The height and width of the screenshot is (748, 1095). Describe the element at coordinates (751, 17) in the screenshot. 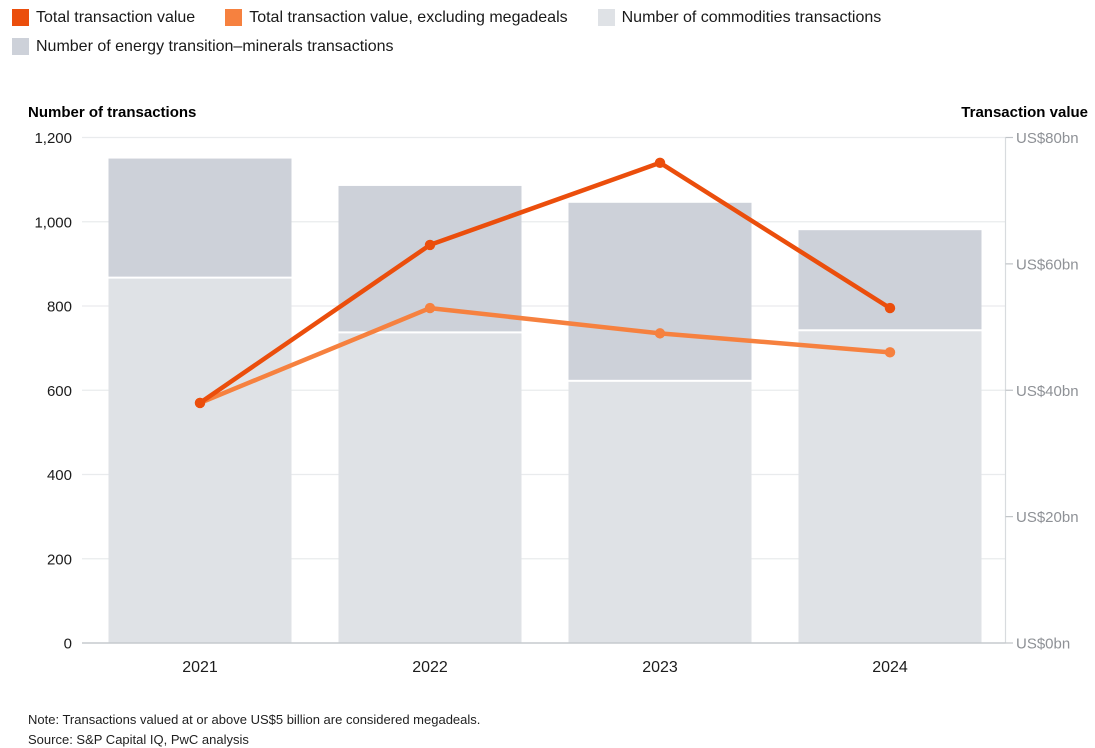

I see `legend-label: Number of commodities transactions` at that location.